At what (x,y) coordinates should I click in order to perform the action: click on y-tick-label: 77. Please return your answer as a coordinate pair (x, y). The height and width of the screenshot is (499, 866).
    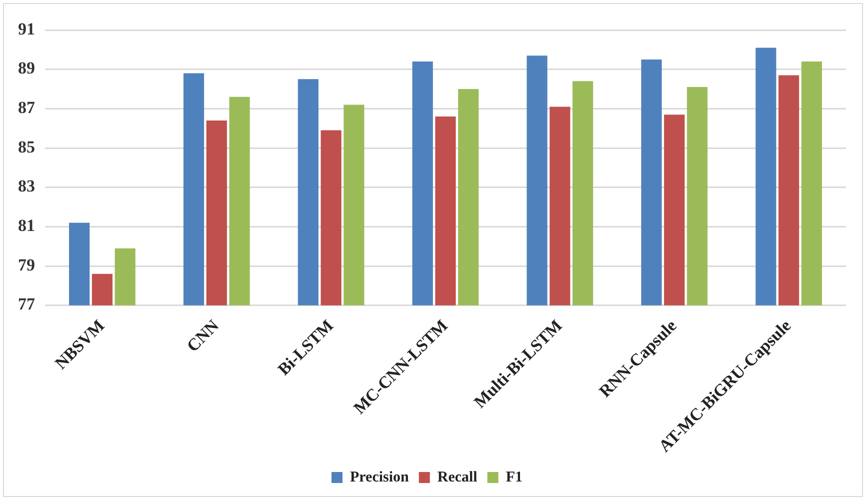
    Looking at the image, I should click on (27, 304).